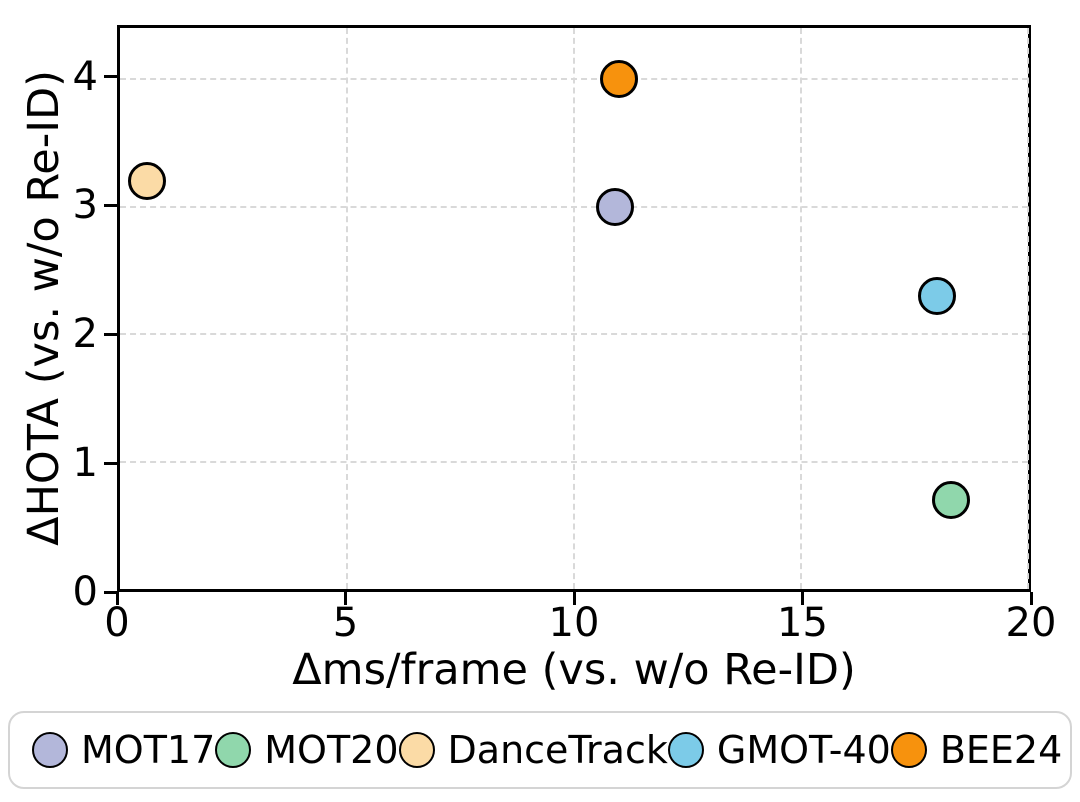 This screenshot has width=1080, height=802. I want to click on legend-item-bee24: BEE24, so click(976, 750).